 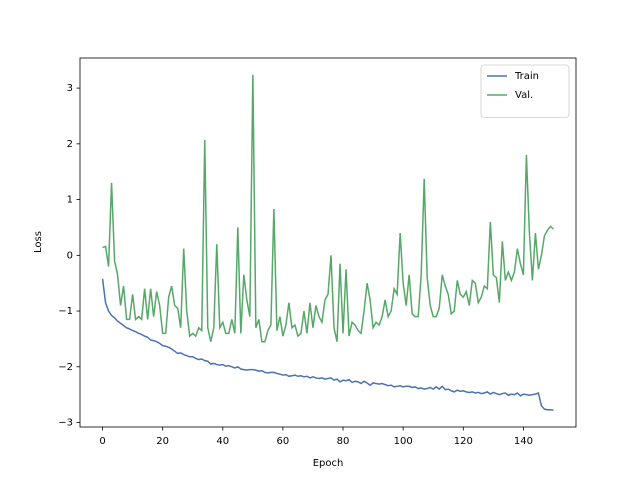 What do you see at coordinates (70, 200) in the screenshot?
I see `y-tick-label: 1` at bounding box center [70, 200].